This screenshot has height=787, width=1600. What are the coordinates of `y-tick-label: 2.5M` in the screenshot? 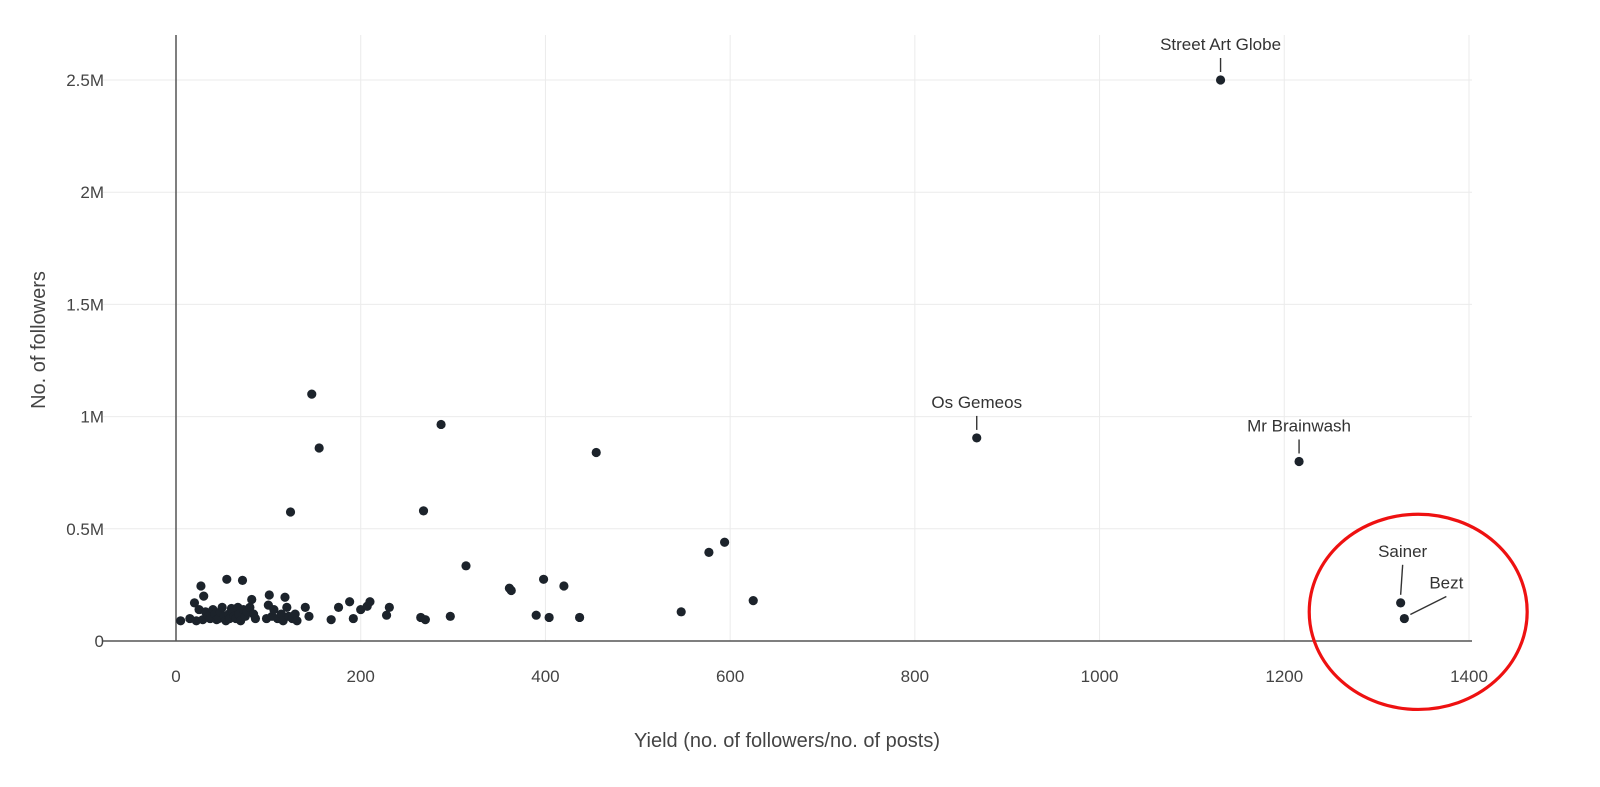 It's located at (85, 80).